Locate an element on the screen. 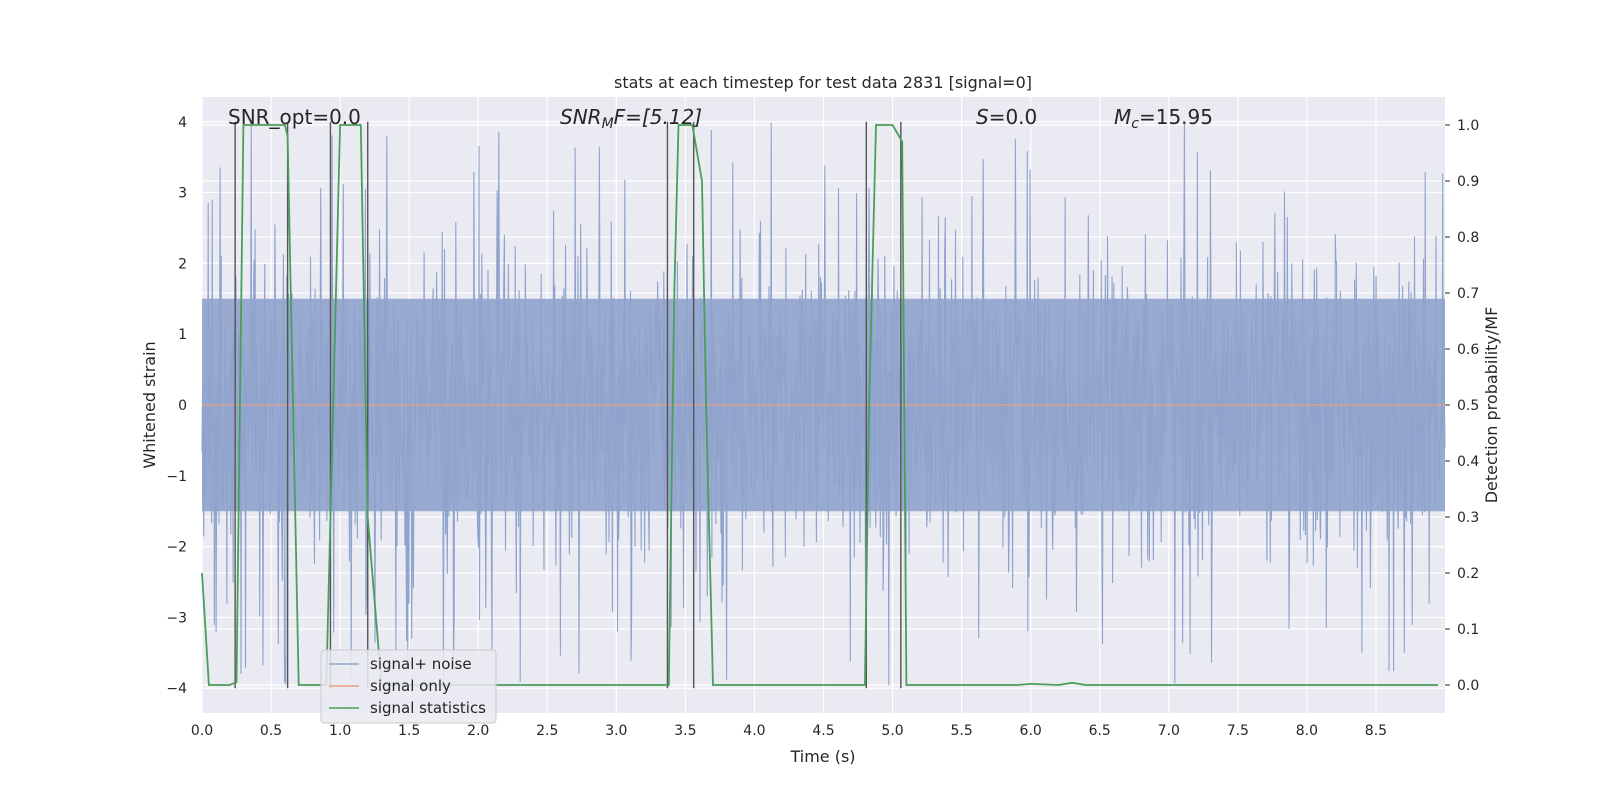  annotation-mc: Mc=15.95 is located at coordinates (1163, 118).